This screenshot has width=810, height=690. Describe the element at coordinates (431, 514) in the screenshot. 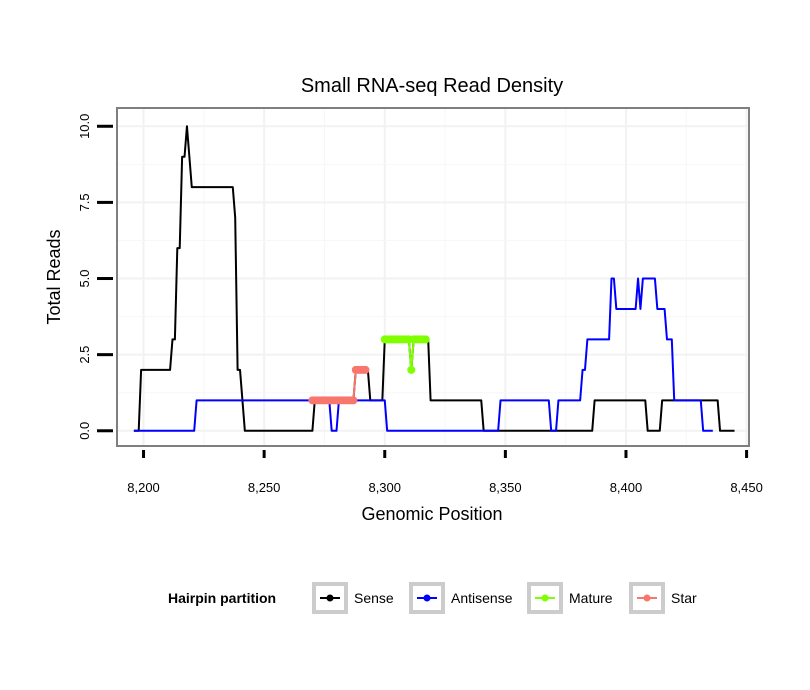

I see `x-axis-label: Genomic Position` at that location.